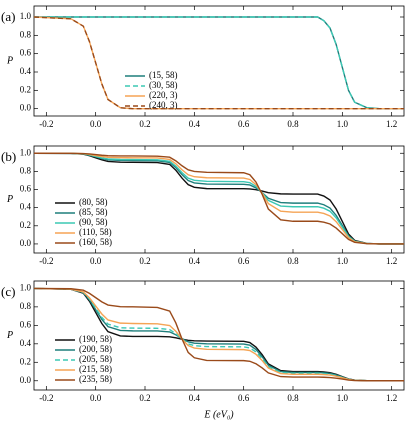 This screenshot has height=429, width=415. Describe the element at coordinates (8, 16) in the screenshot. I see `panel-label: (a)` at that location.